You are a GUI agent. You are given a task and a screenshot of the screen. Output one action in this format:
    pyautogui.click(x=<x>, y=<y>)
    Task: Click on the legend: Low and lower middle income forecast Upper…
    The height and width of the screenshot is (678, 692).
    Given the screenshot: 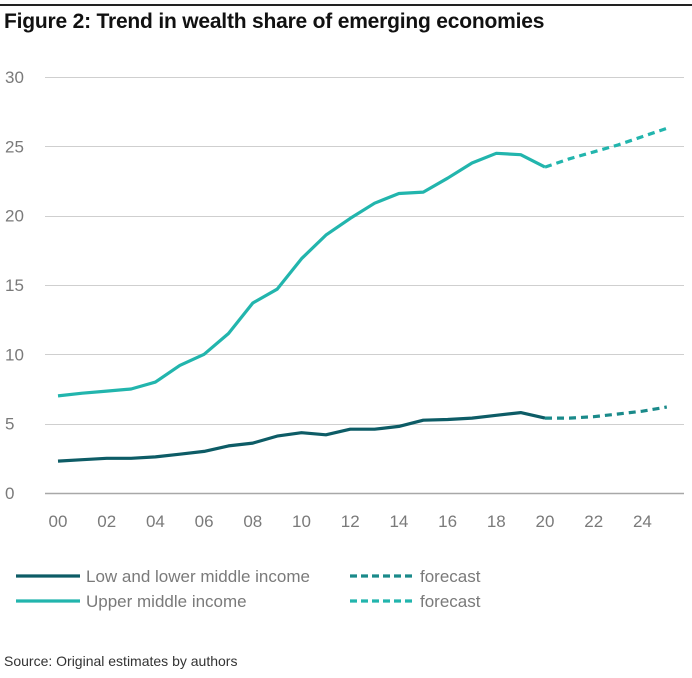 What is the action you would take?
    pyautogui.click(x=248, y=589)
    